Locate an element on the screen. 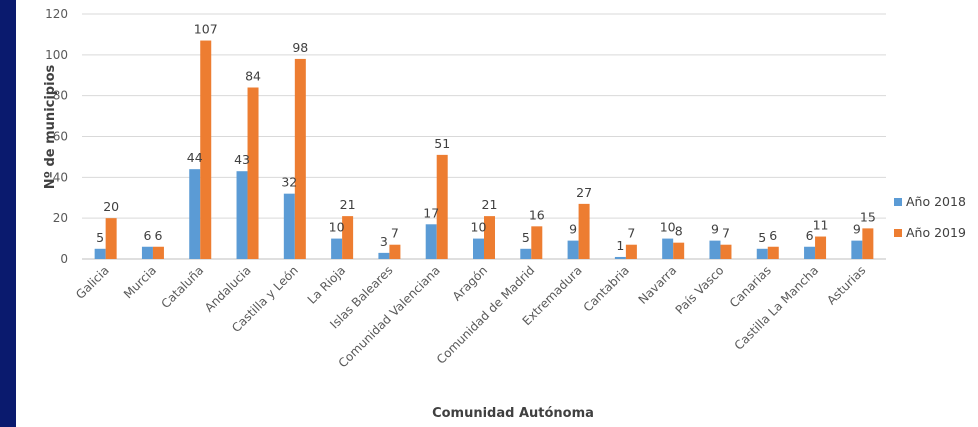 This screenshot has height=427, width=978. x-tick-label: Navarra is located at coordinates (658, 285).